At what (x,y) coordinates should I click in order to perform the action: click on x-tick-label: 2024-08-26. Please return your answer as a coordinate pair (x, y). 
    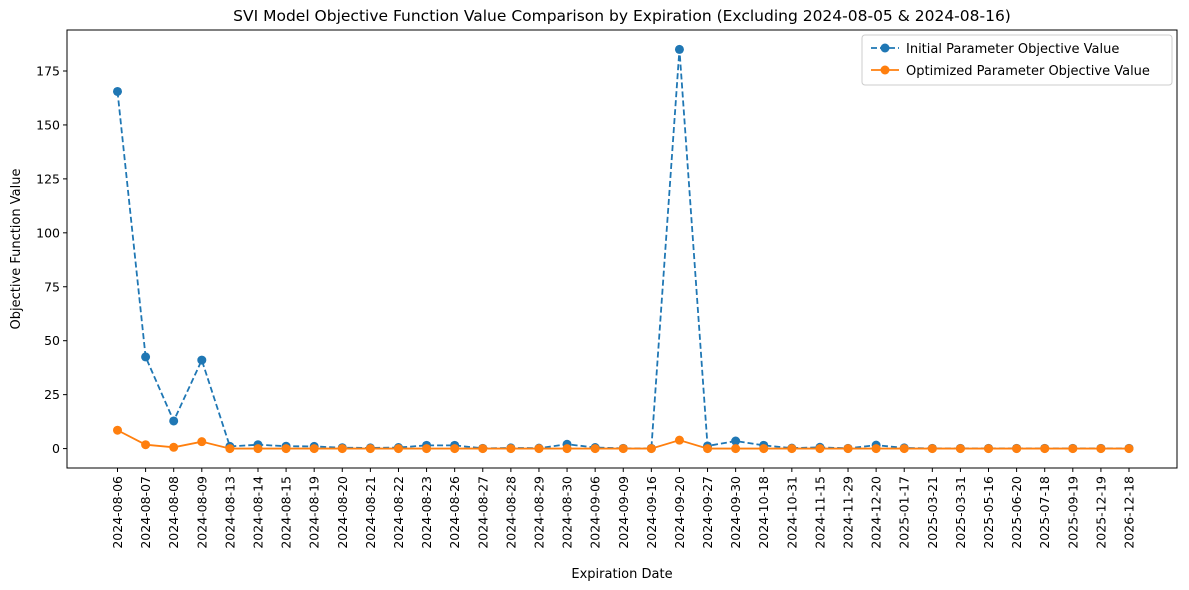
    Looking at the image, I should click on (454, 512).